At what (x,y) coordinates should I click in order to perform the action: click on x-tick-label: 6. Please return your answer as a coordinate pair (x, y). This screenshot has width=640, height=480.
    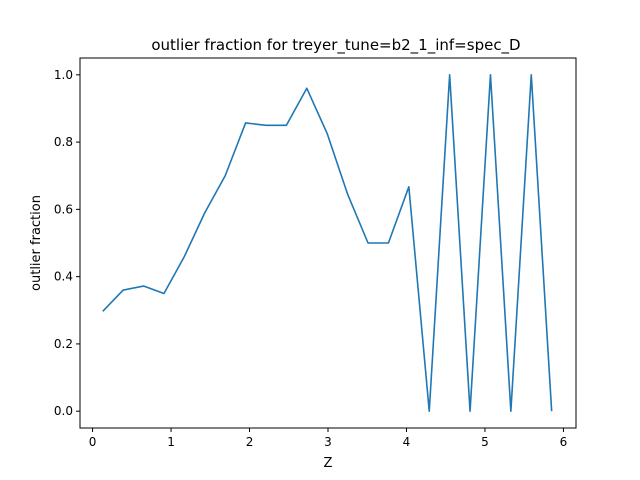
    Looking at the image, I should click on (564, 442).